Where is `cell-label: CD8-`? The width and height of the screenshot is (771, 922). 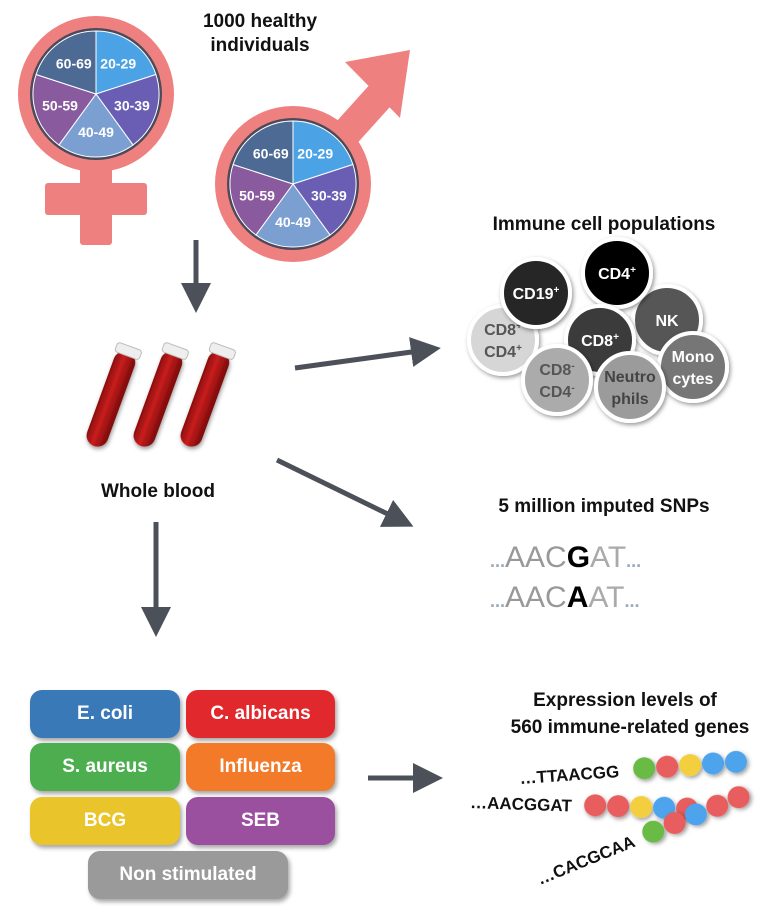
cell-label: CD8- is located at coordinates (556, 370).